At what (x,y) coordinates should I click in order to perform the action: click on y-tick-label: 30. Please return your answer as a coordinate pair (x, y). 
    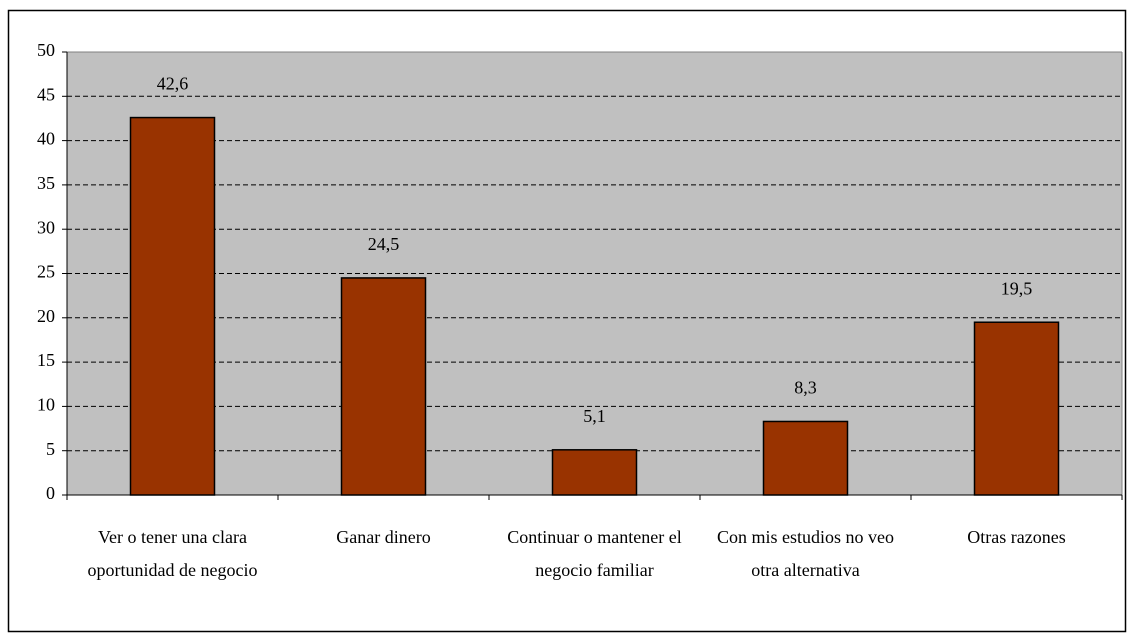
    Looking at the image, I should click on (46, 227).